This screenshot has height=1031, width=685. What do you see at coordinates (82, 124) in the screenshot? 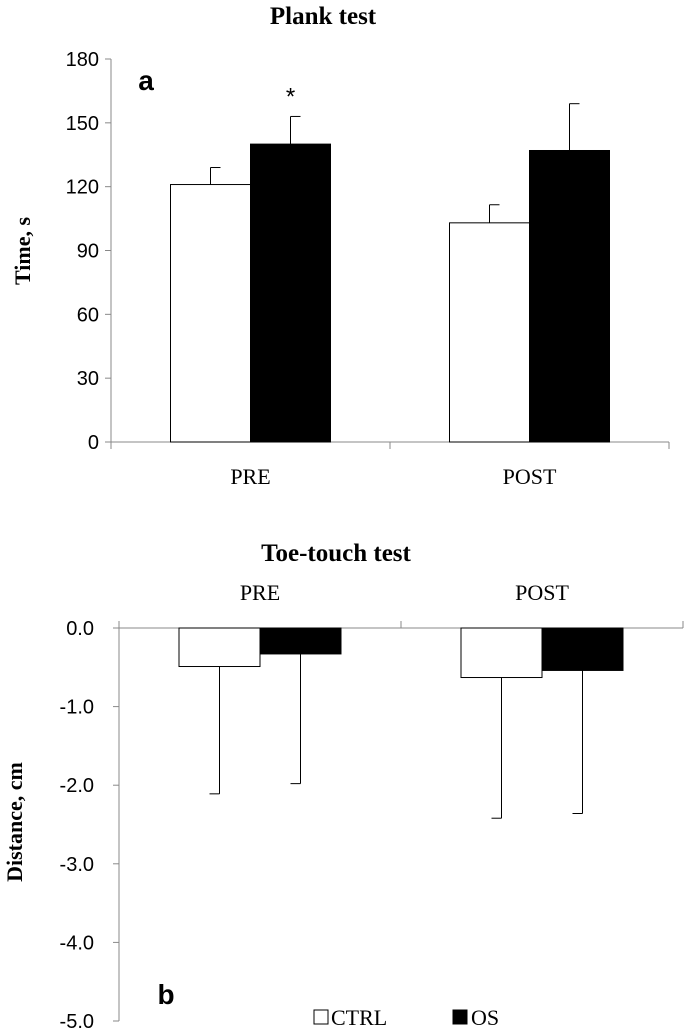
I see `y-tick-label: 150` at bounding box center [82, 124].